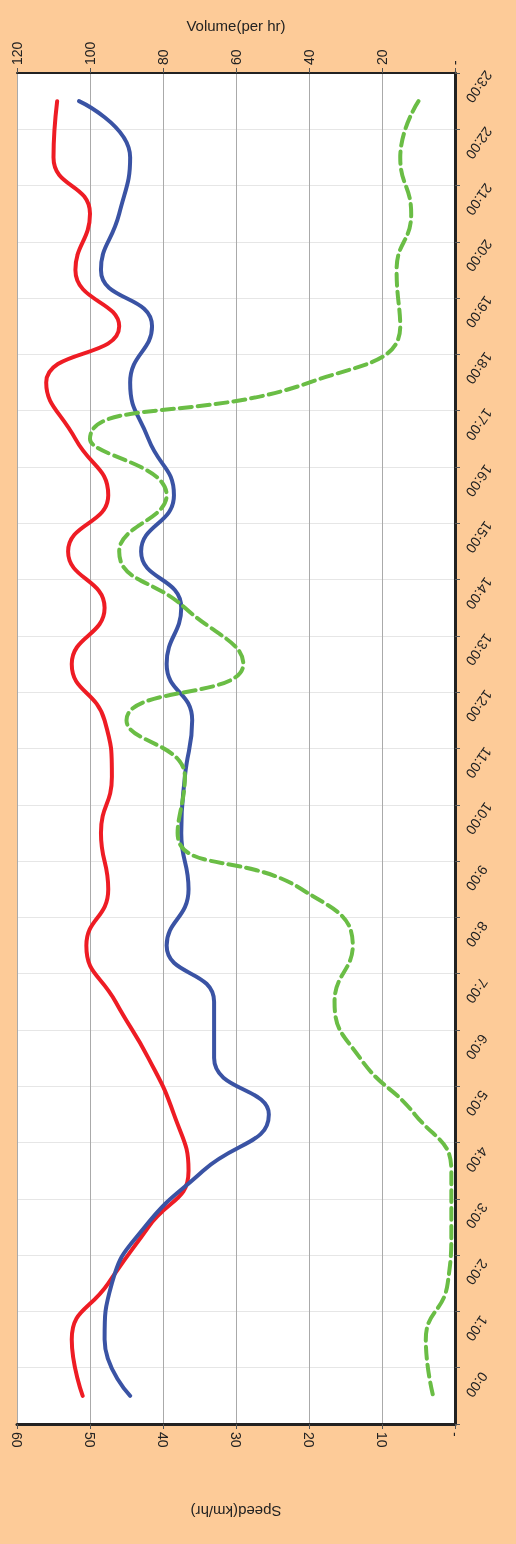  What do you see at coordinates (163, 57) in the screenshot?
I see `x2-tick-label: 80` at bounding box center [163, 57].